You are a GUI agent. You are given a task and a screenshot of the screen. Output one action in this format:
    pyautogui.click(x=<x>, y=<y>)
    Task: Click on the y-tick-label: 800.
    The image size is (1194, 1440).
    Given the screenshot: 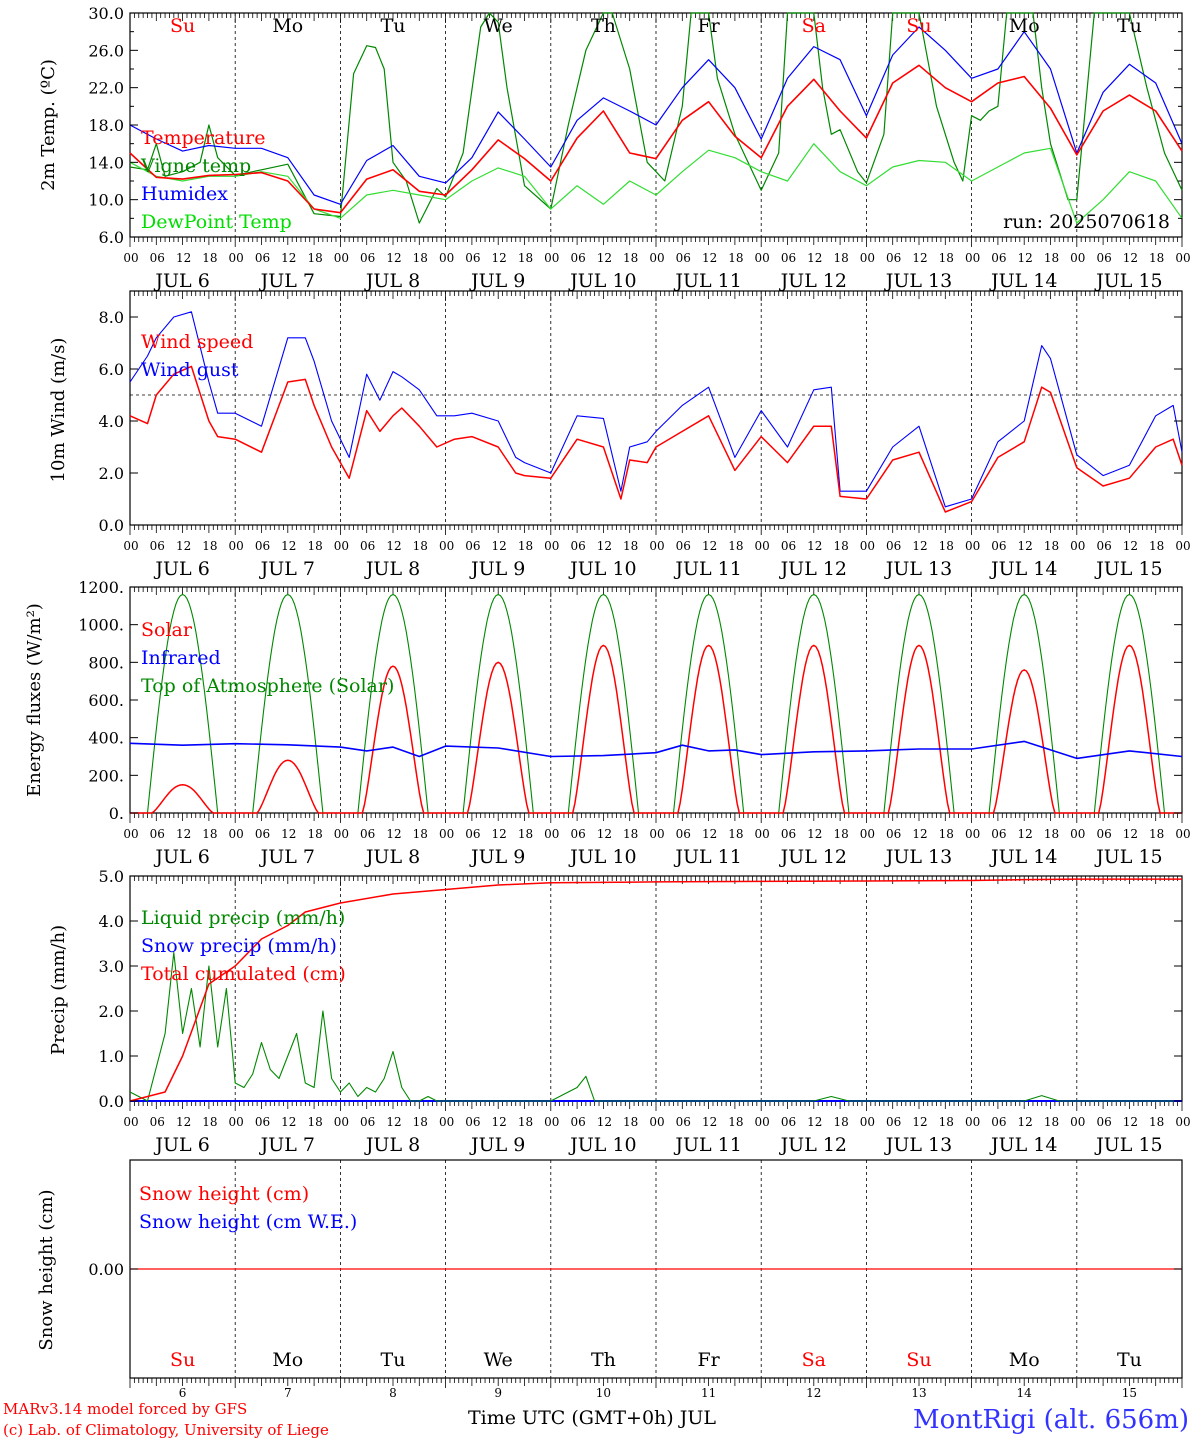 What is the action you would take?
    pyautogui.click(x=106, y=662)
    